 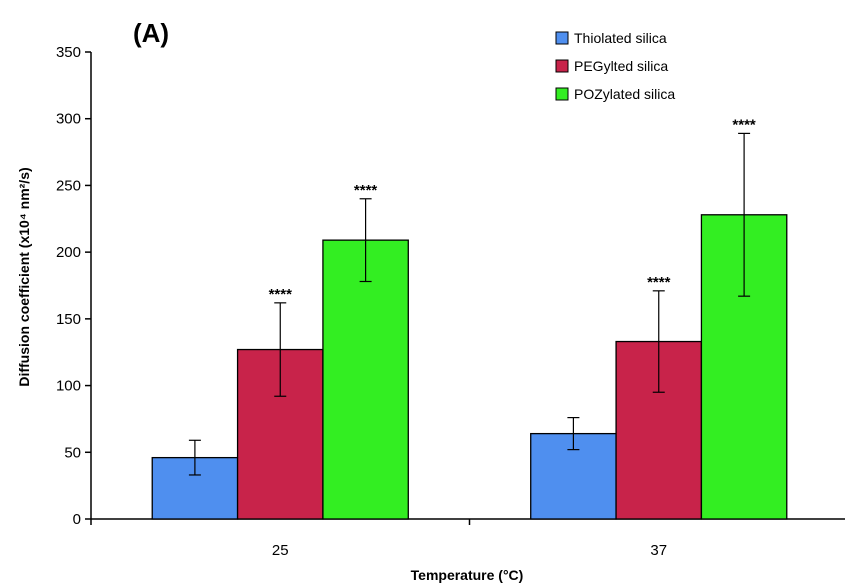 I want to click on y-tick-label: 200, so click(x=68, y=252).